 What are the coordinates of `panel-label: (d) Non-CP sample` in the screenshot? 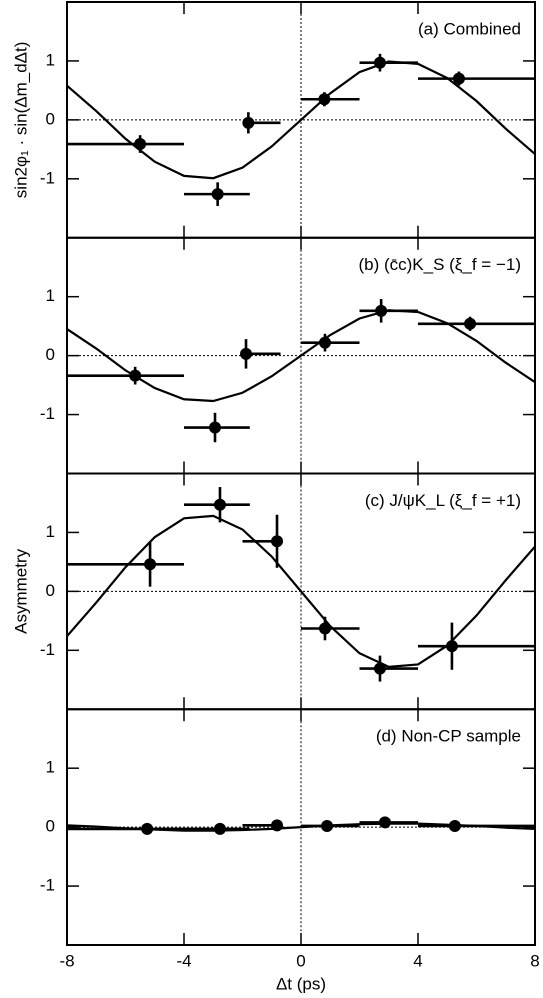 It's located at (448, 736).